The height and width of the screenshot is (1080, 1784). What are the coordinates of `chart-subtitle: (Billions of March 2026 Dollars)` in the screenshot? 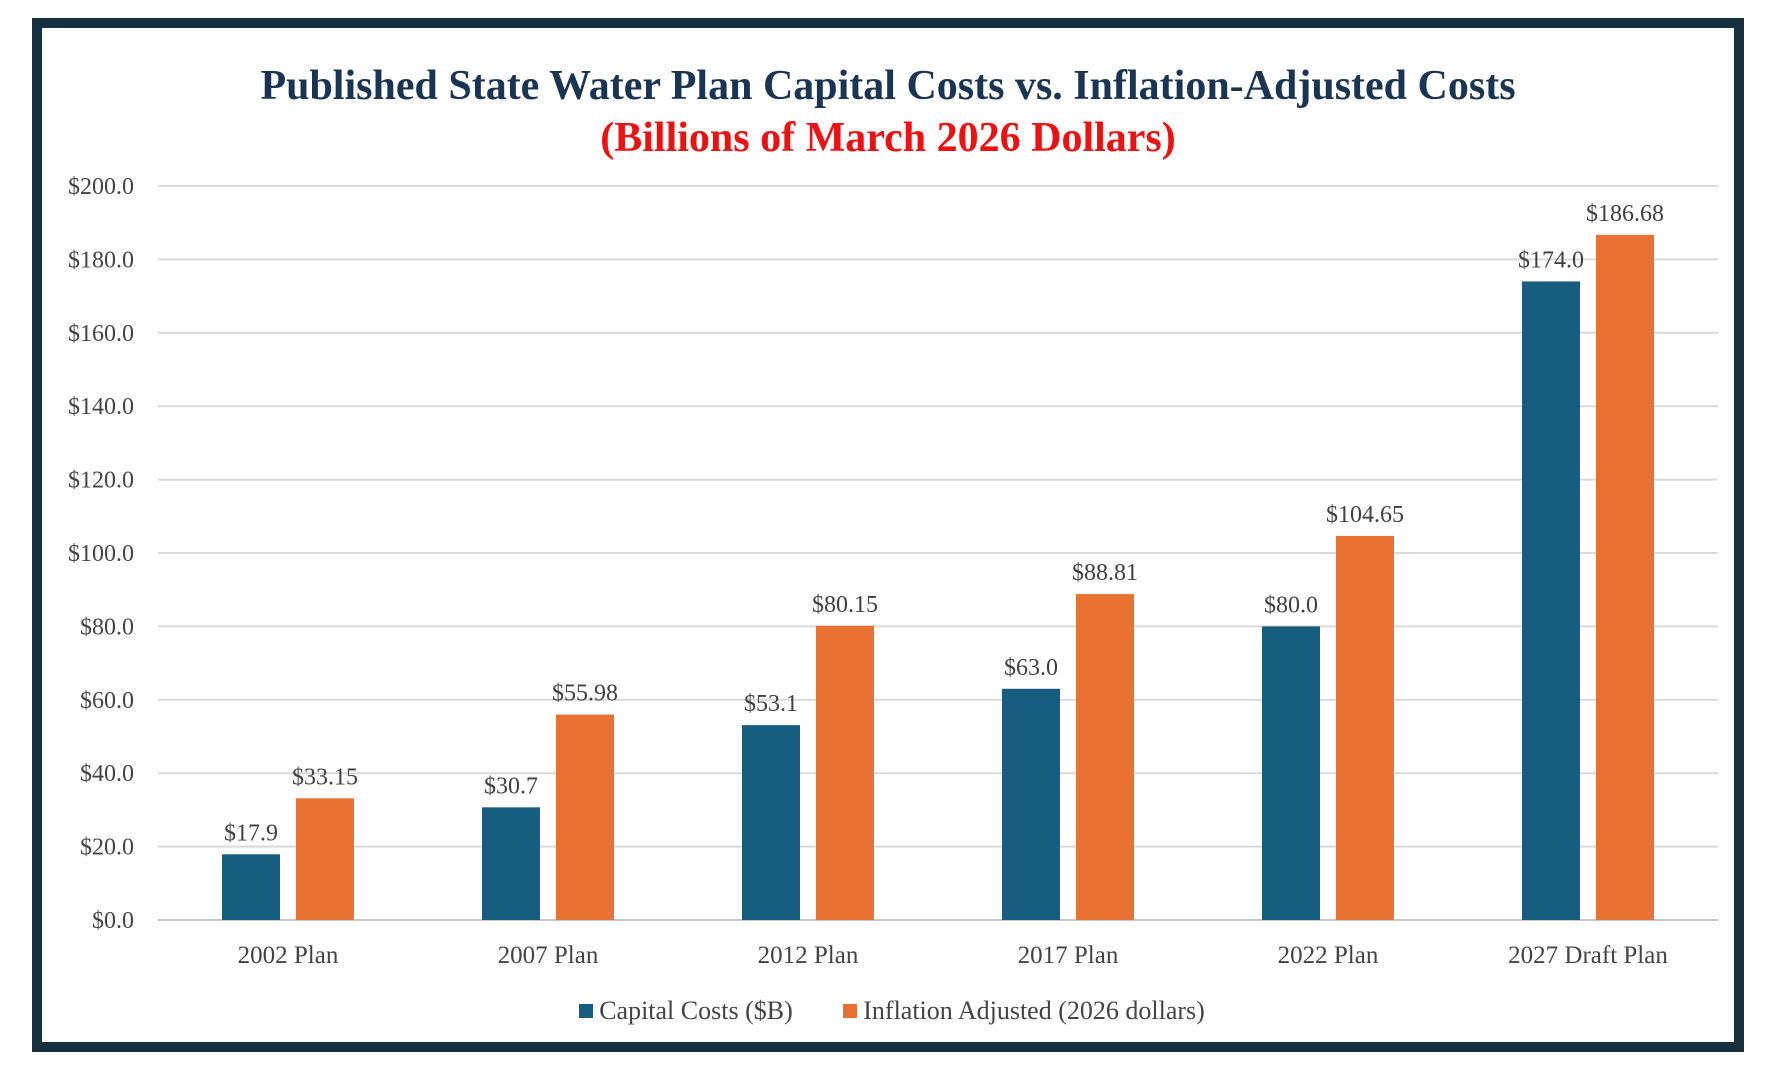 It's located at (888, 138).